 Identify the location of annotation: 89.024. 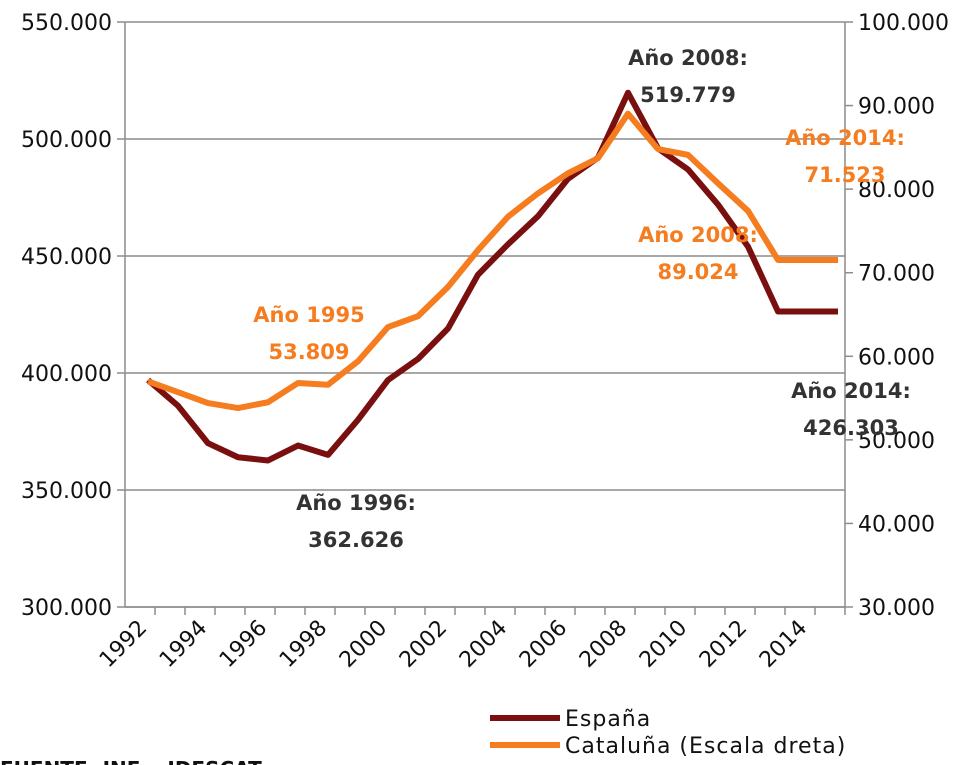
(697, 272).